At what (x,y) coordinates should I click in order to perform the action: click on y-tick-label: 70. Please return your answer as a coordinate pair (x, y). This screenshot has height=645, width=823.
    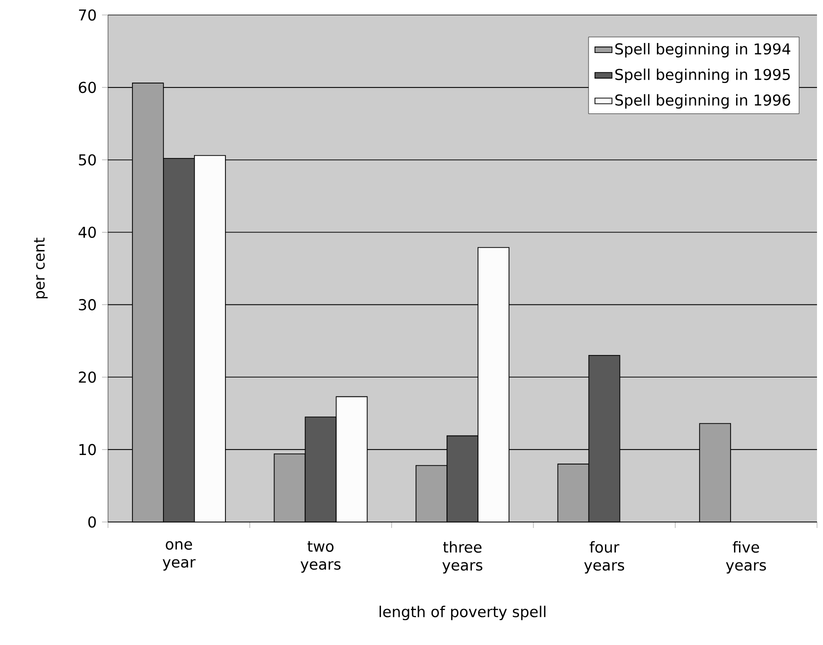
    Looking at the image, I should click on (87, 15).